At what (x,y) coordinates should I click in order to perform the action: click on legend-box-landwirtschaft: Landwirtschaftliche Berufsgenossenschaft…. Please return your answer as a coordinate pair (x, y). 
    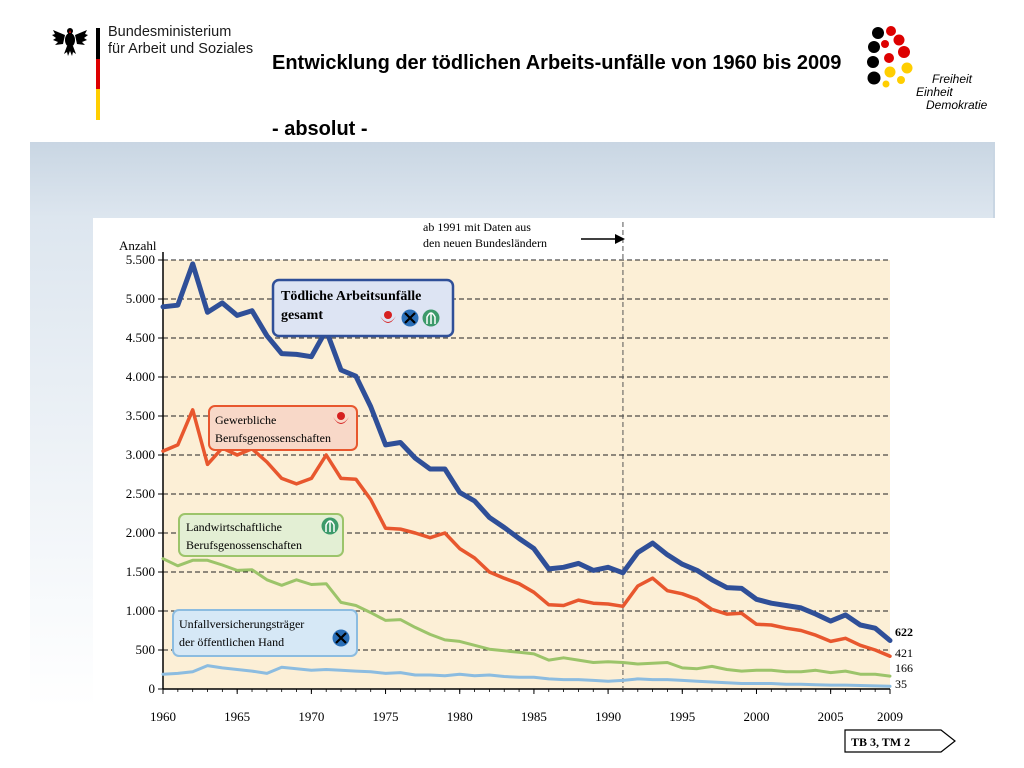
    Looking at the image, I should click on (261, 535).